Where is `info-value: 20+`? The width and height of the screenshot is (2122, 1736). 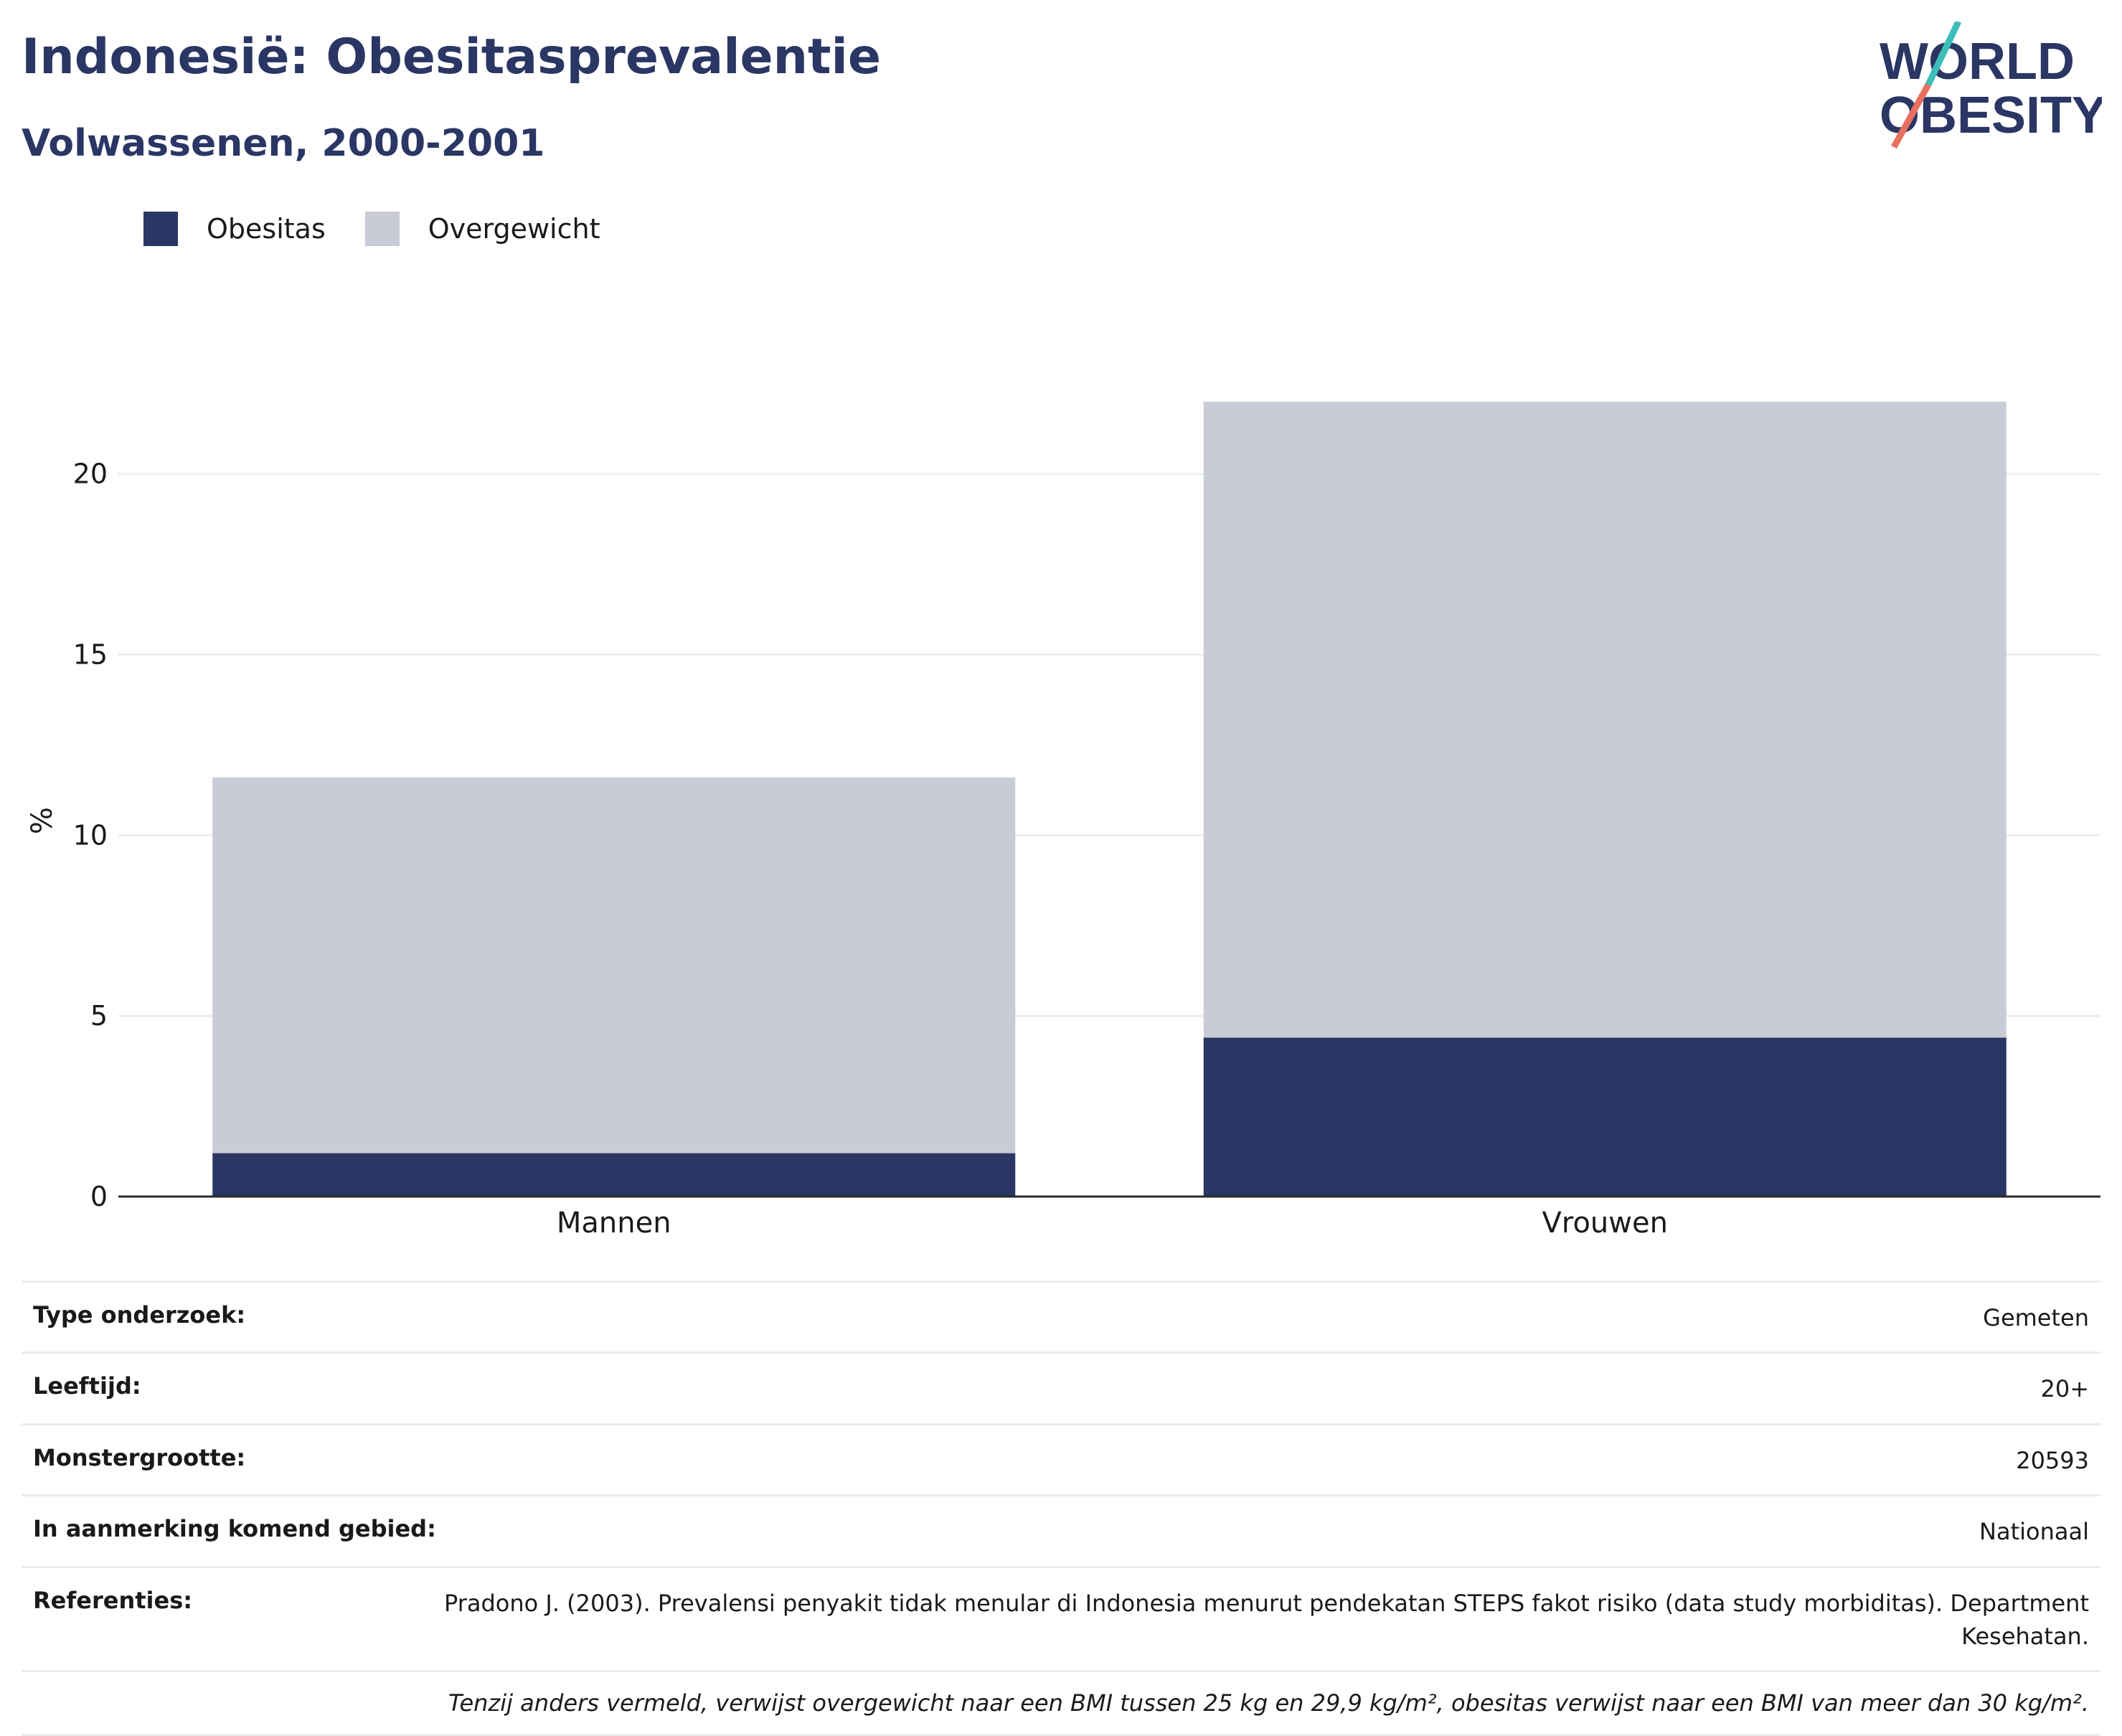
info-value: 20+ is located at coordinates (2064, 1389).